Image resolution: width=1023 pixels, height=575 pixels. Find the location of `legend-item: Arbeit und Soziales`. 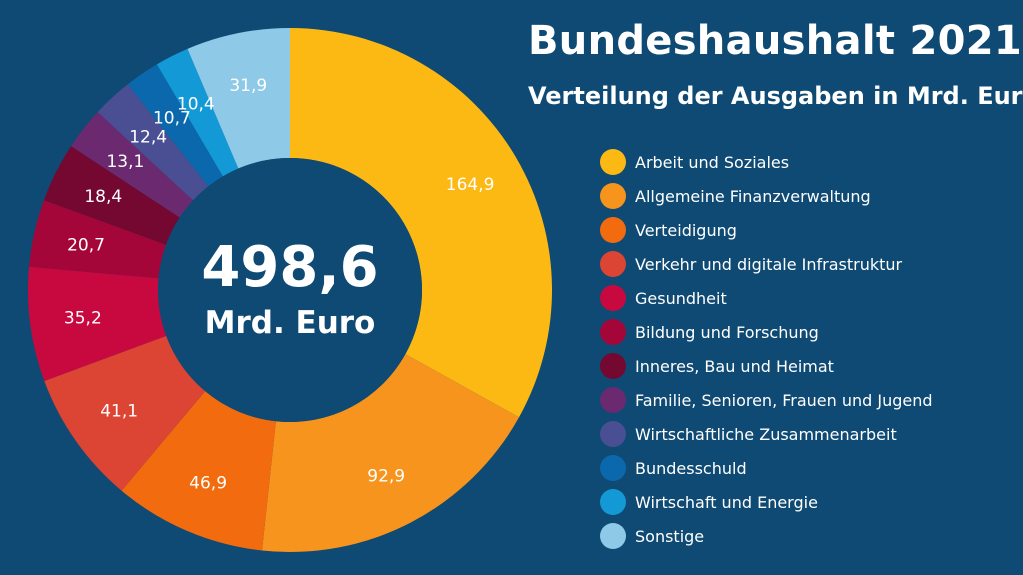

legend-item: Arbeit und Soziales is located at coordinates (766, 162).